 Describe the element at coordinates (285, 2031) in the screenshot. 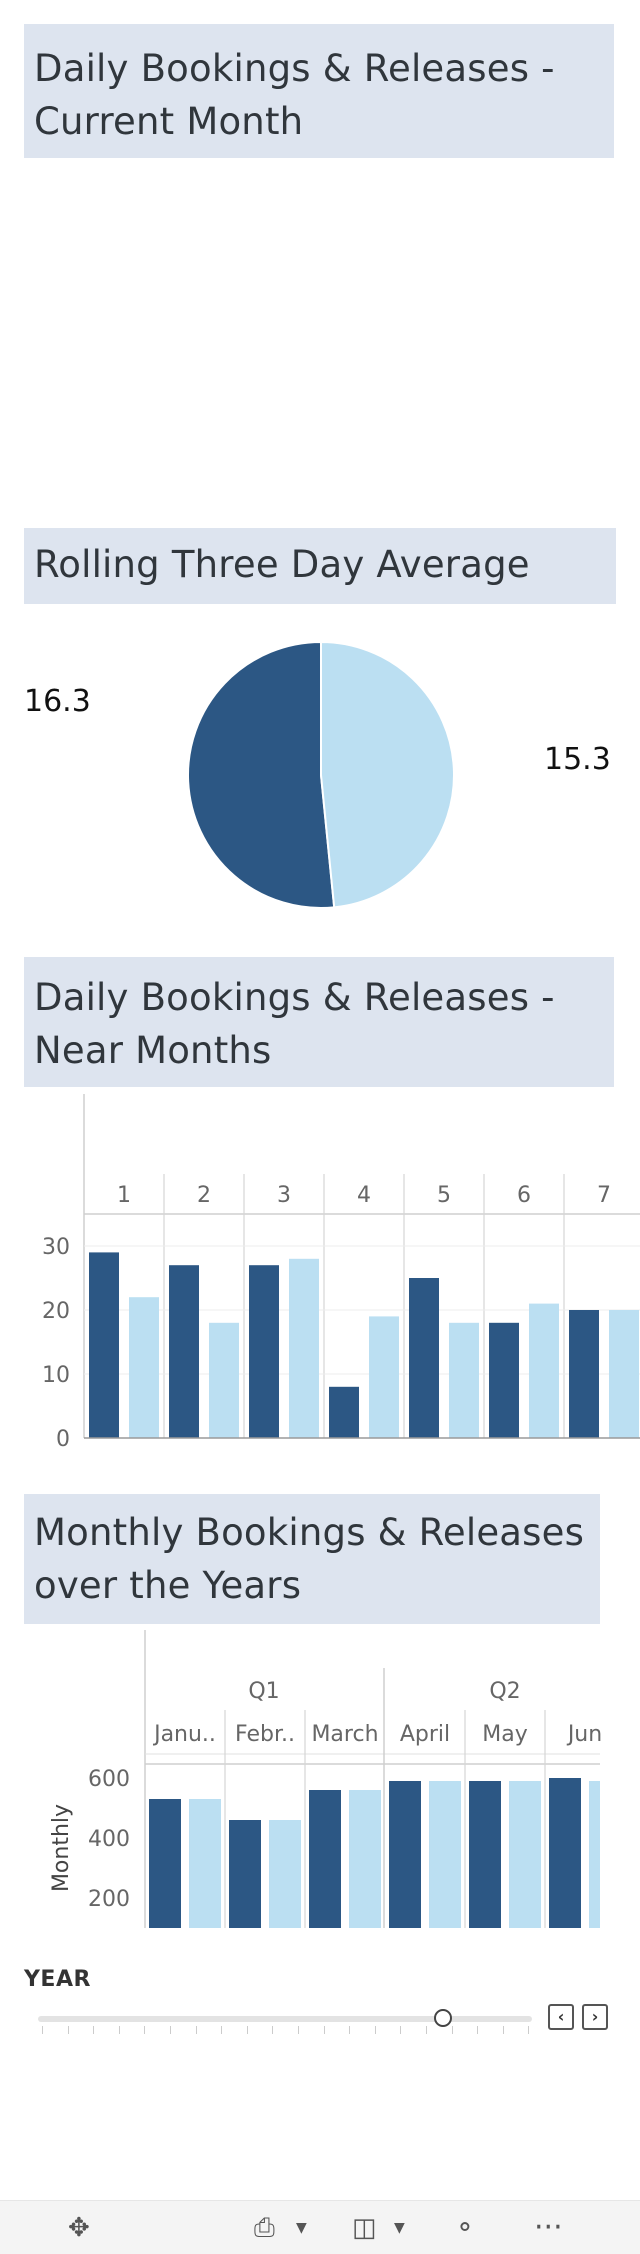

I see `year-slider-ticks` at that location.